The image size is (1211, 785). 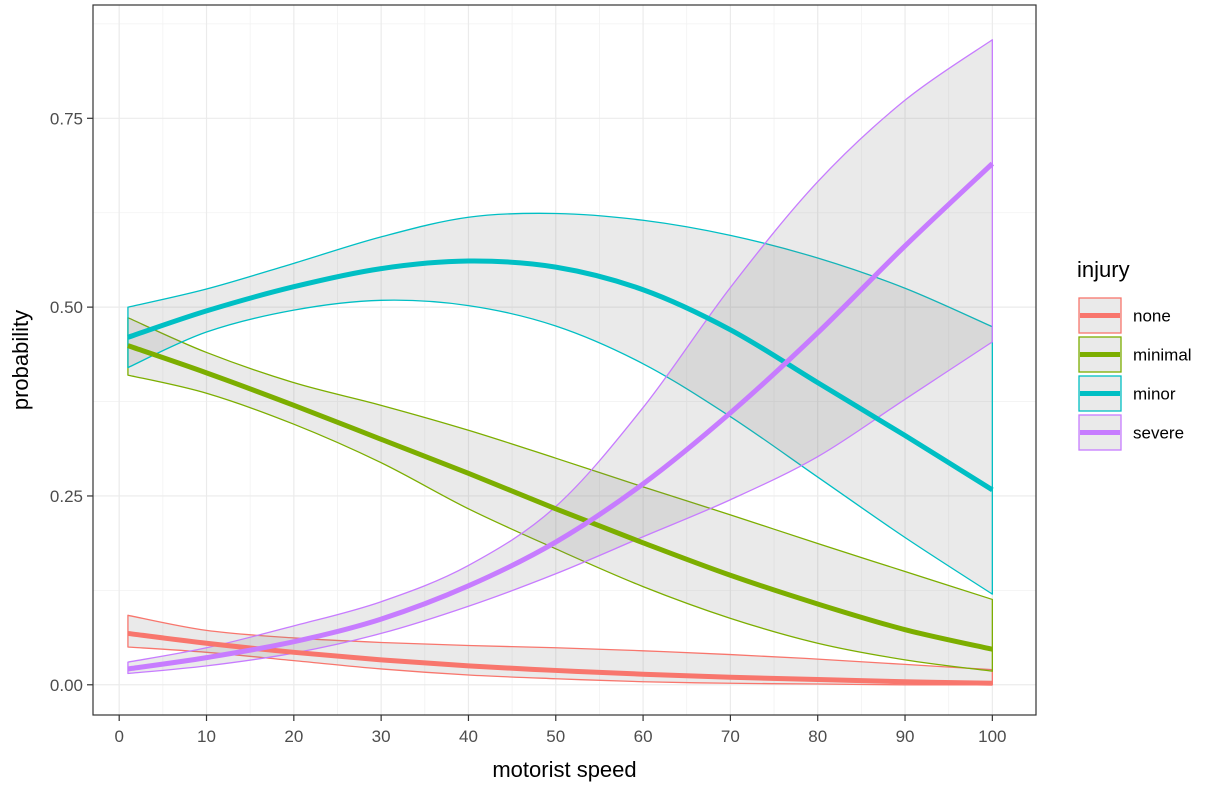 I want to click on line-none, so click(x=560, y=658).